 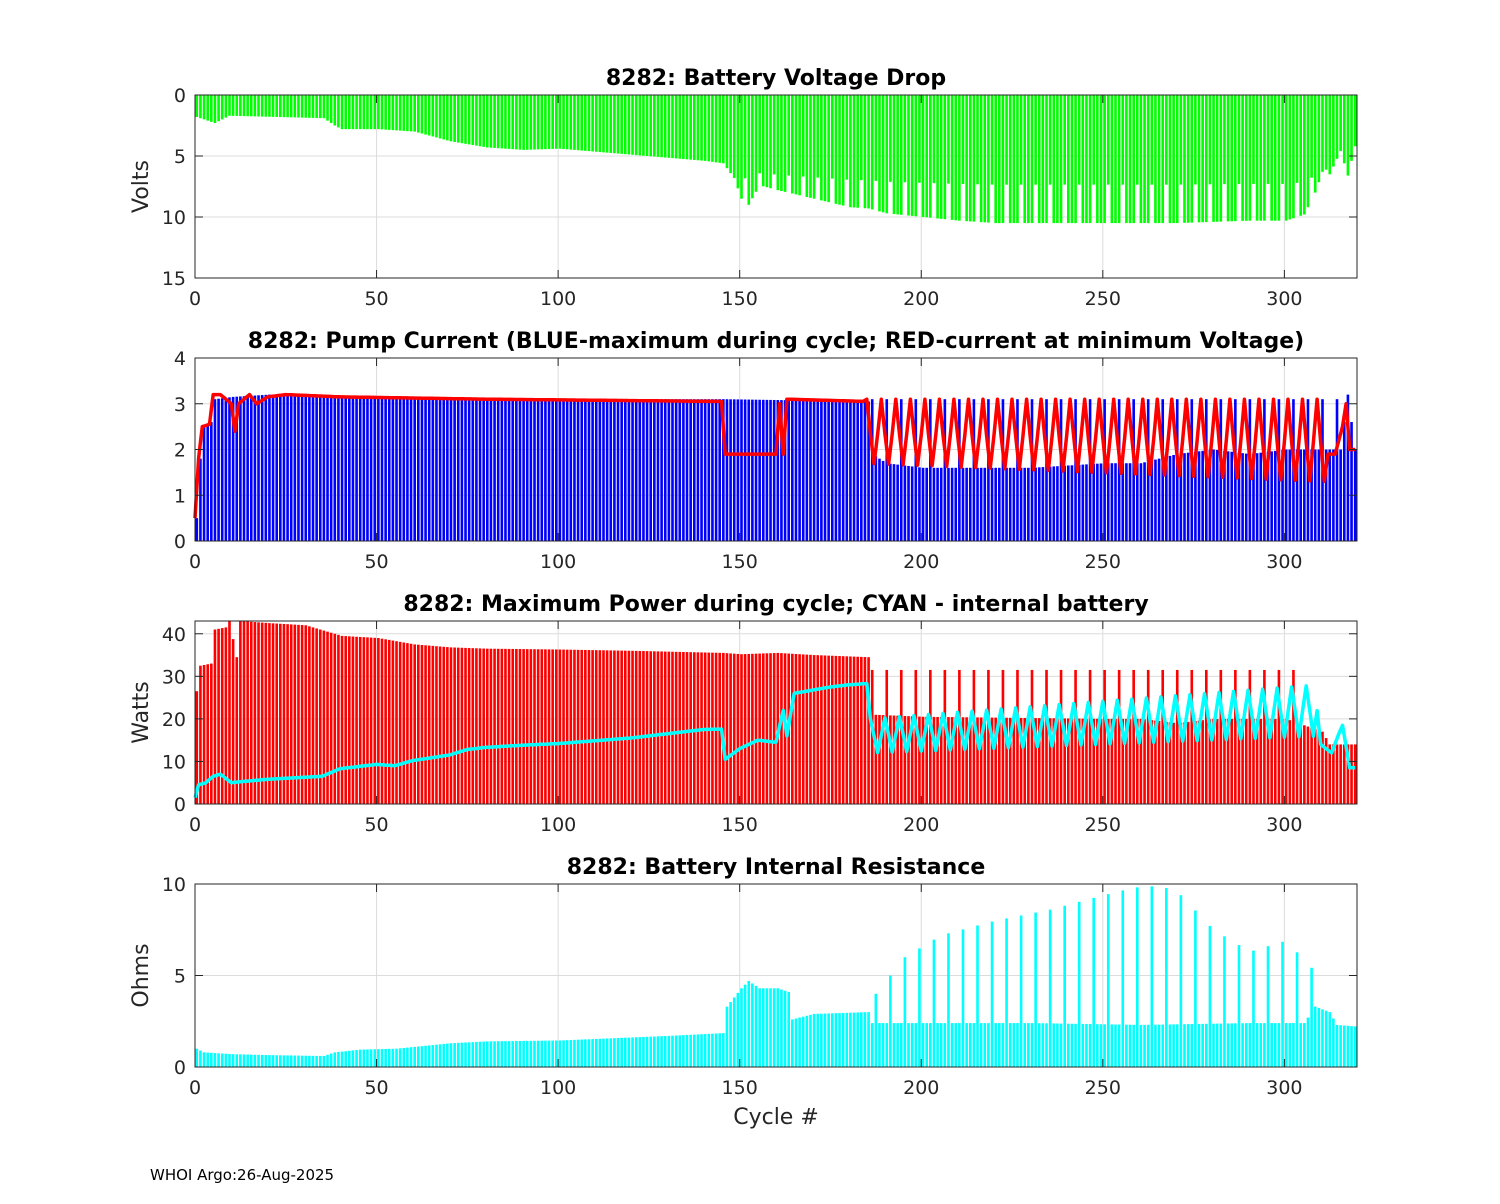 What do you see at coordinates (774, 740) in the screenshot?
I see `line-series` at bounding box center [774, 740].